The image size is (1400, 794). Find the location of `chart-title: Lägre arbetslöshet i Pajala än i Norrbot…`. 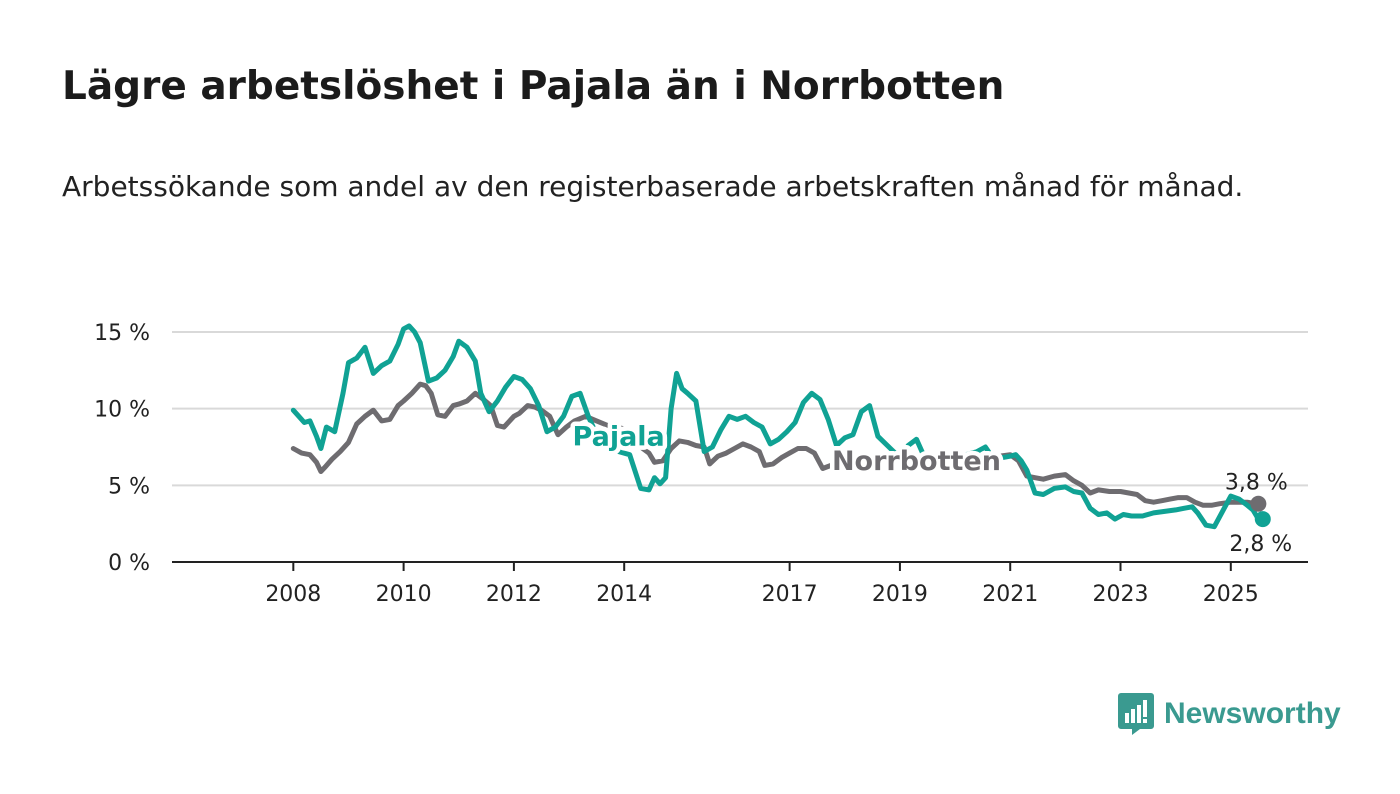

chart-title: Lägre arbetslöshet i Pajala än i Norrbot… is located at coordinates (533, 86).